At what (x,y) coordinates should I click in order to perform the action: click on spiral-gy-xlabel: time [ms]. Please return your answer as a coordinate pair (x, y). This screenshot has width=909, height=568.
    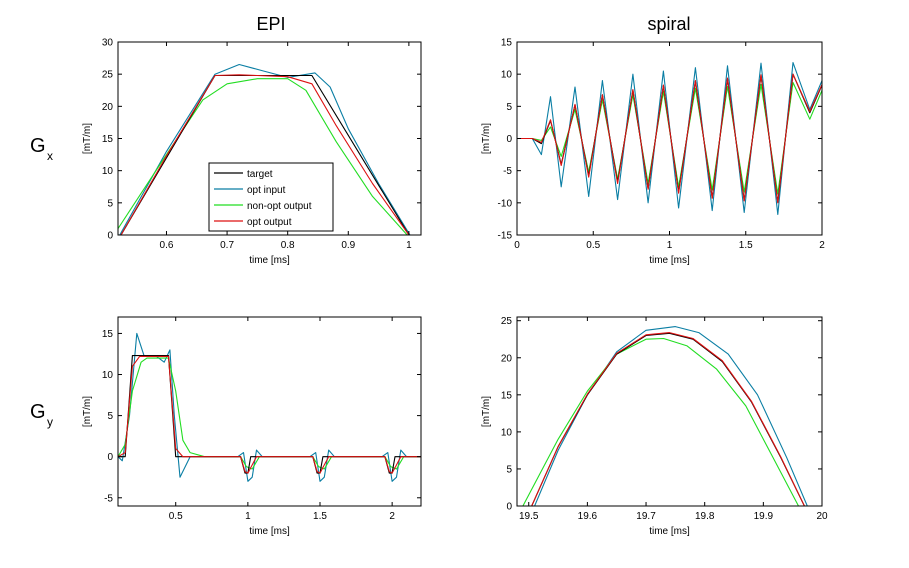
    Looking at the image, I should click on (669, 531).